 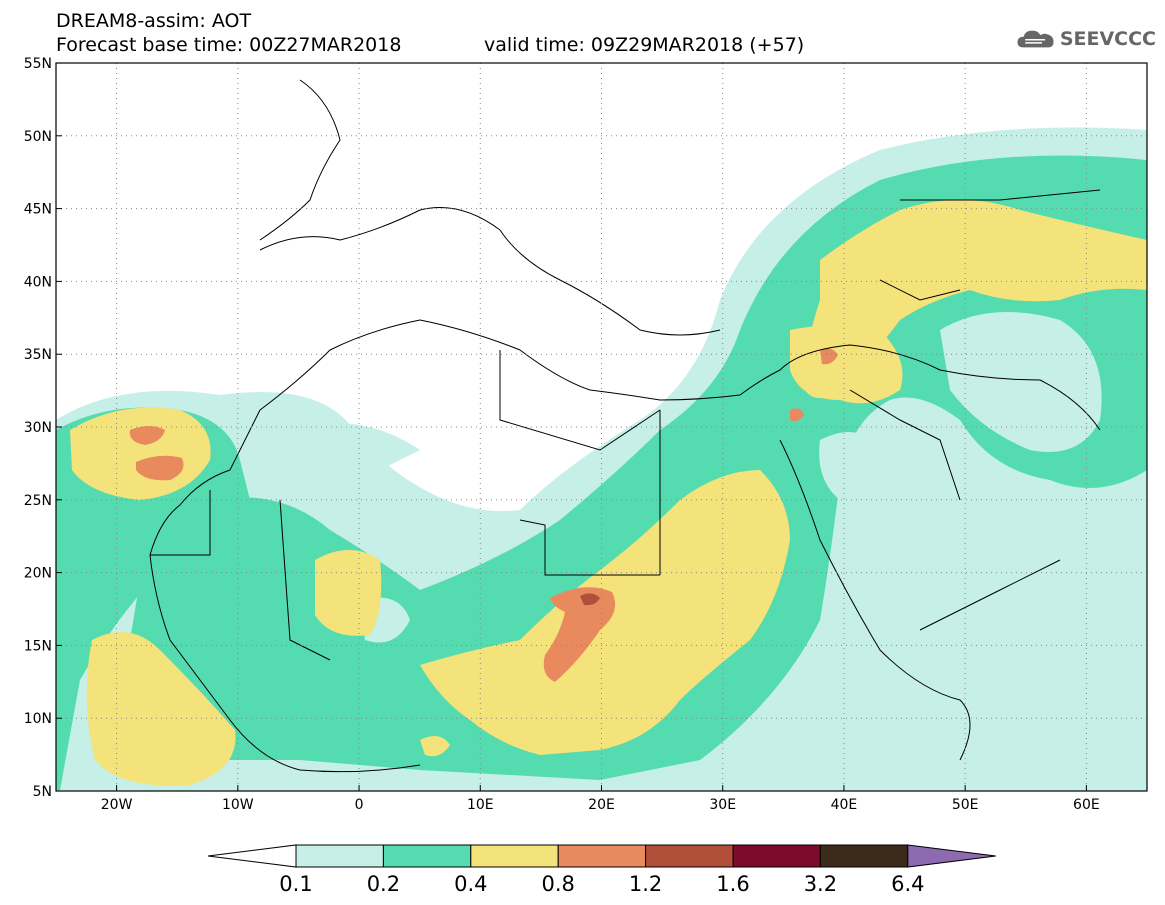 I want to click on map-title: DREAM8-assim: AOT, so click(x=154, y=21).